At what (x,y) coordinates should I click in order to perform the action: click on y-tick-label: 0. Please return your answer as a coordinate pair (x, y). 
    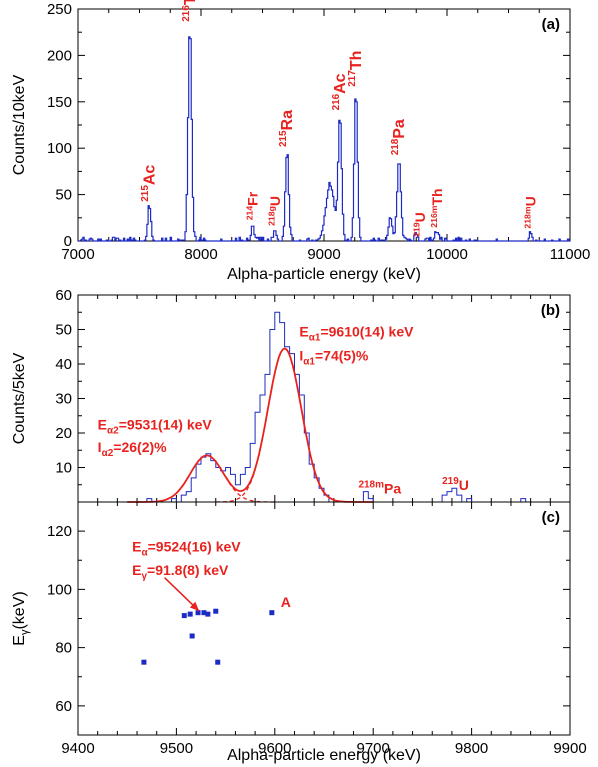
    Looking at the image, I should click on (68, 241).